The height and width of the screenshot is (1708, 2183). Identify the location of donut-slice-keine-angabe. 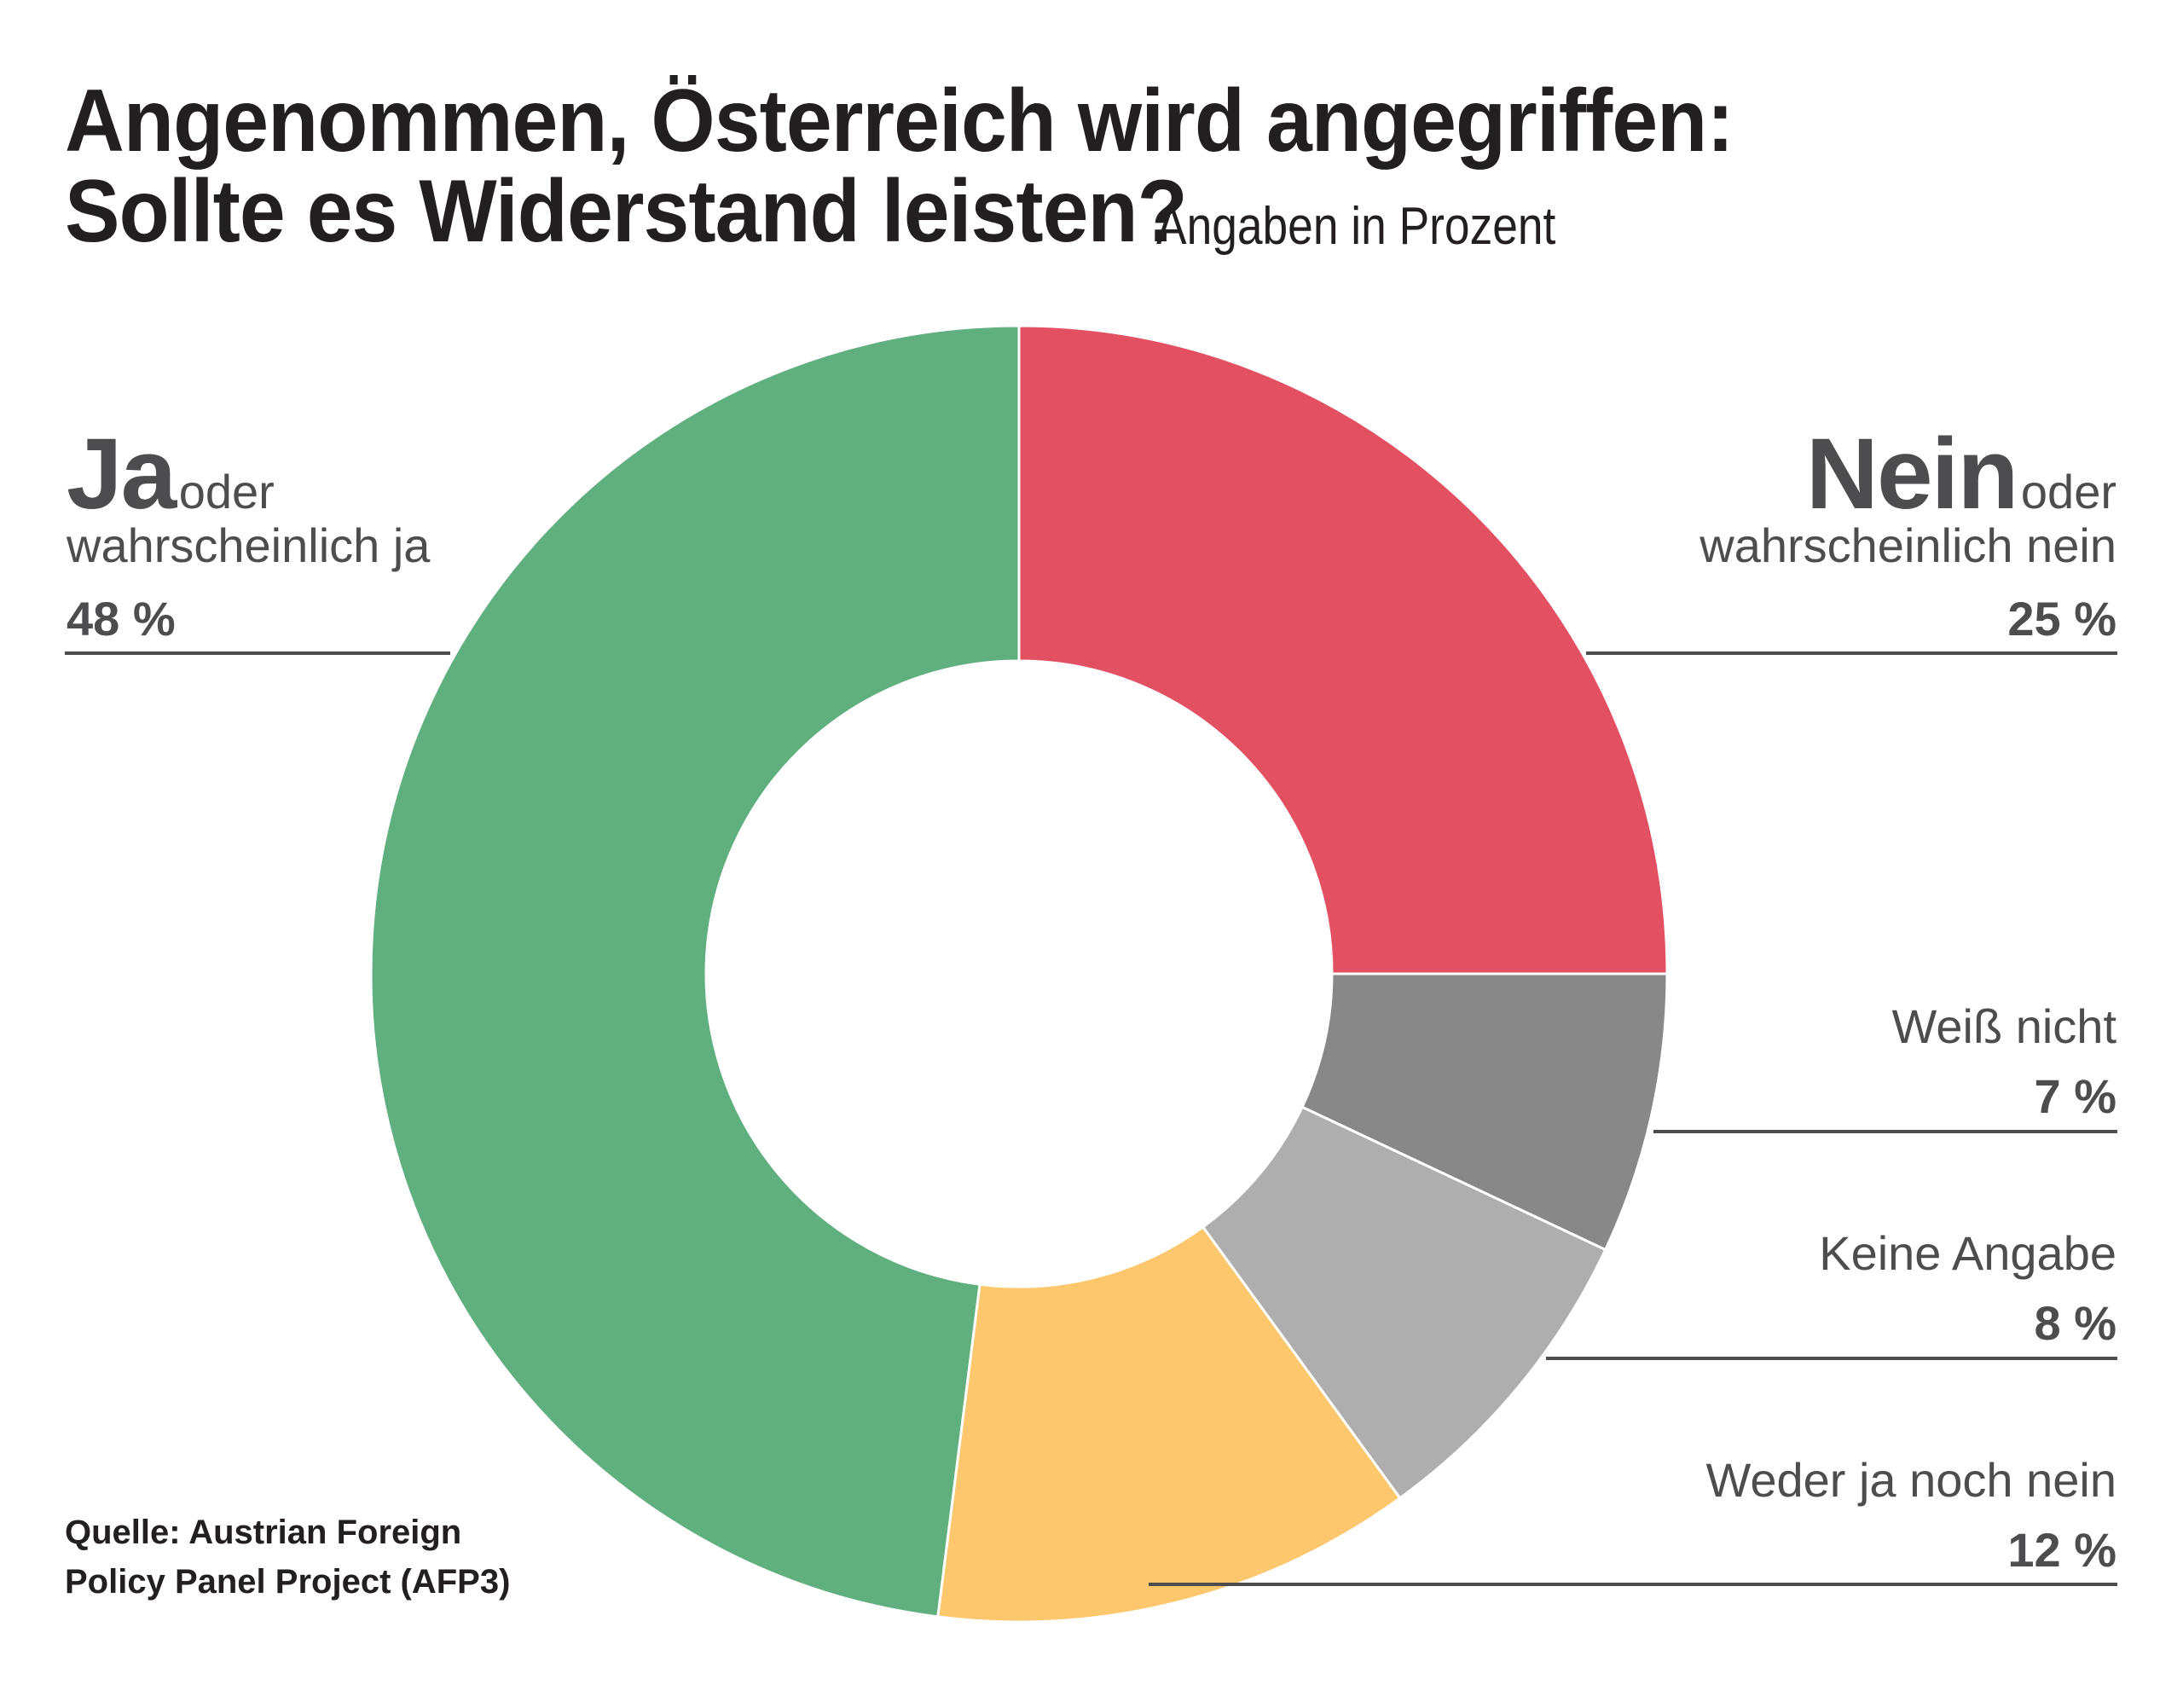
(1404, 1302).